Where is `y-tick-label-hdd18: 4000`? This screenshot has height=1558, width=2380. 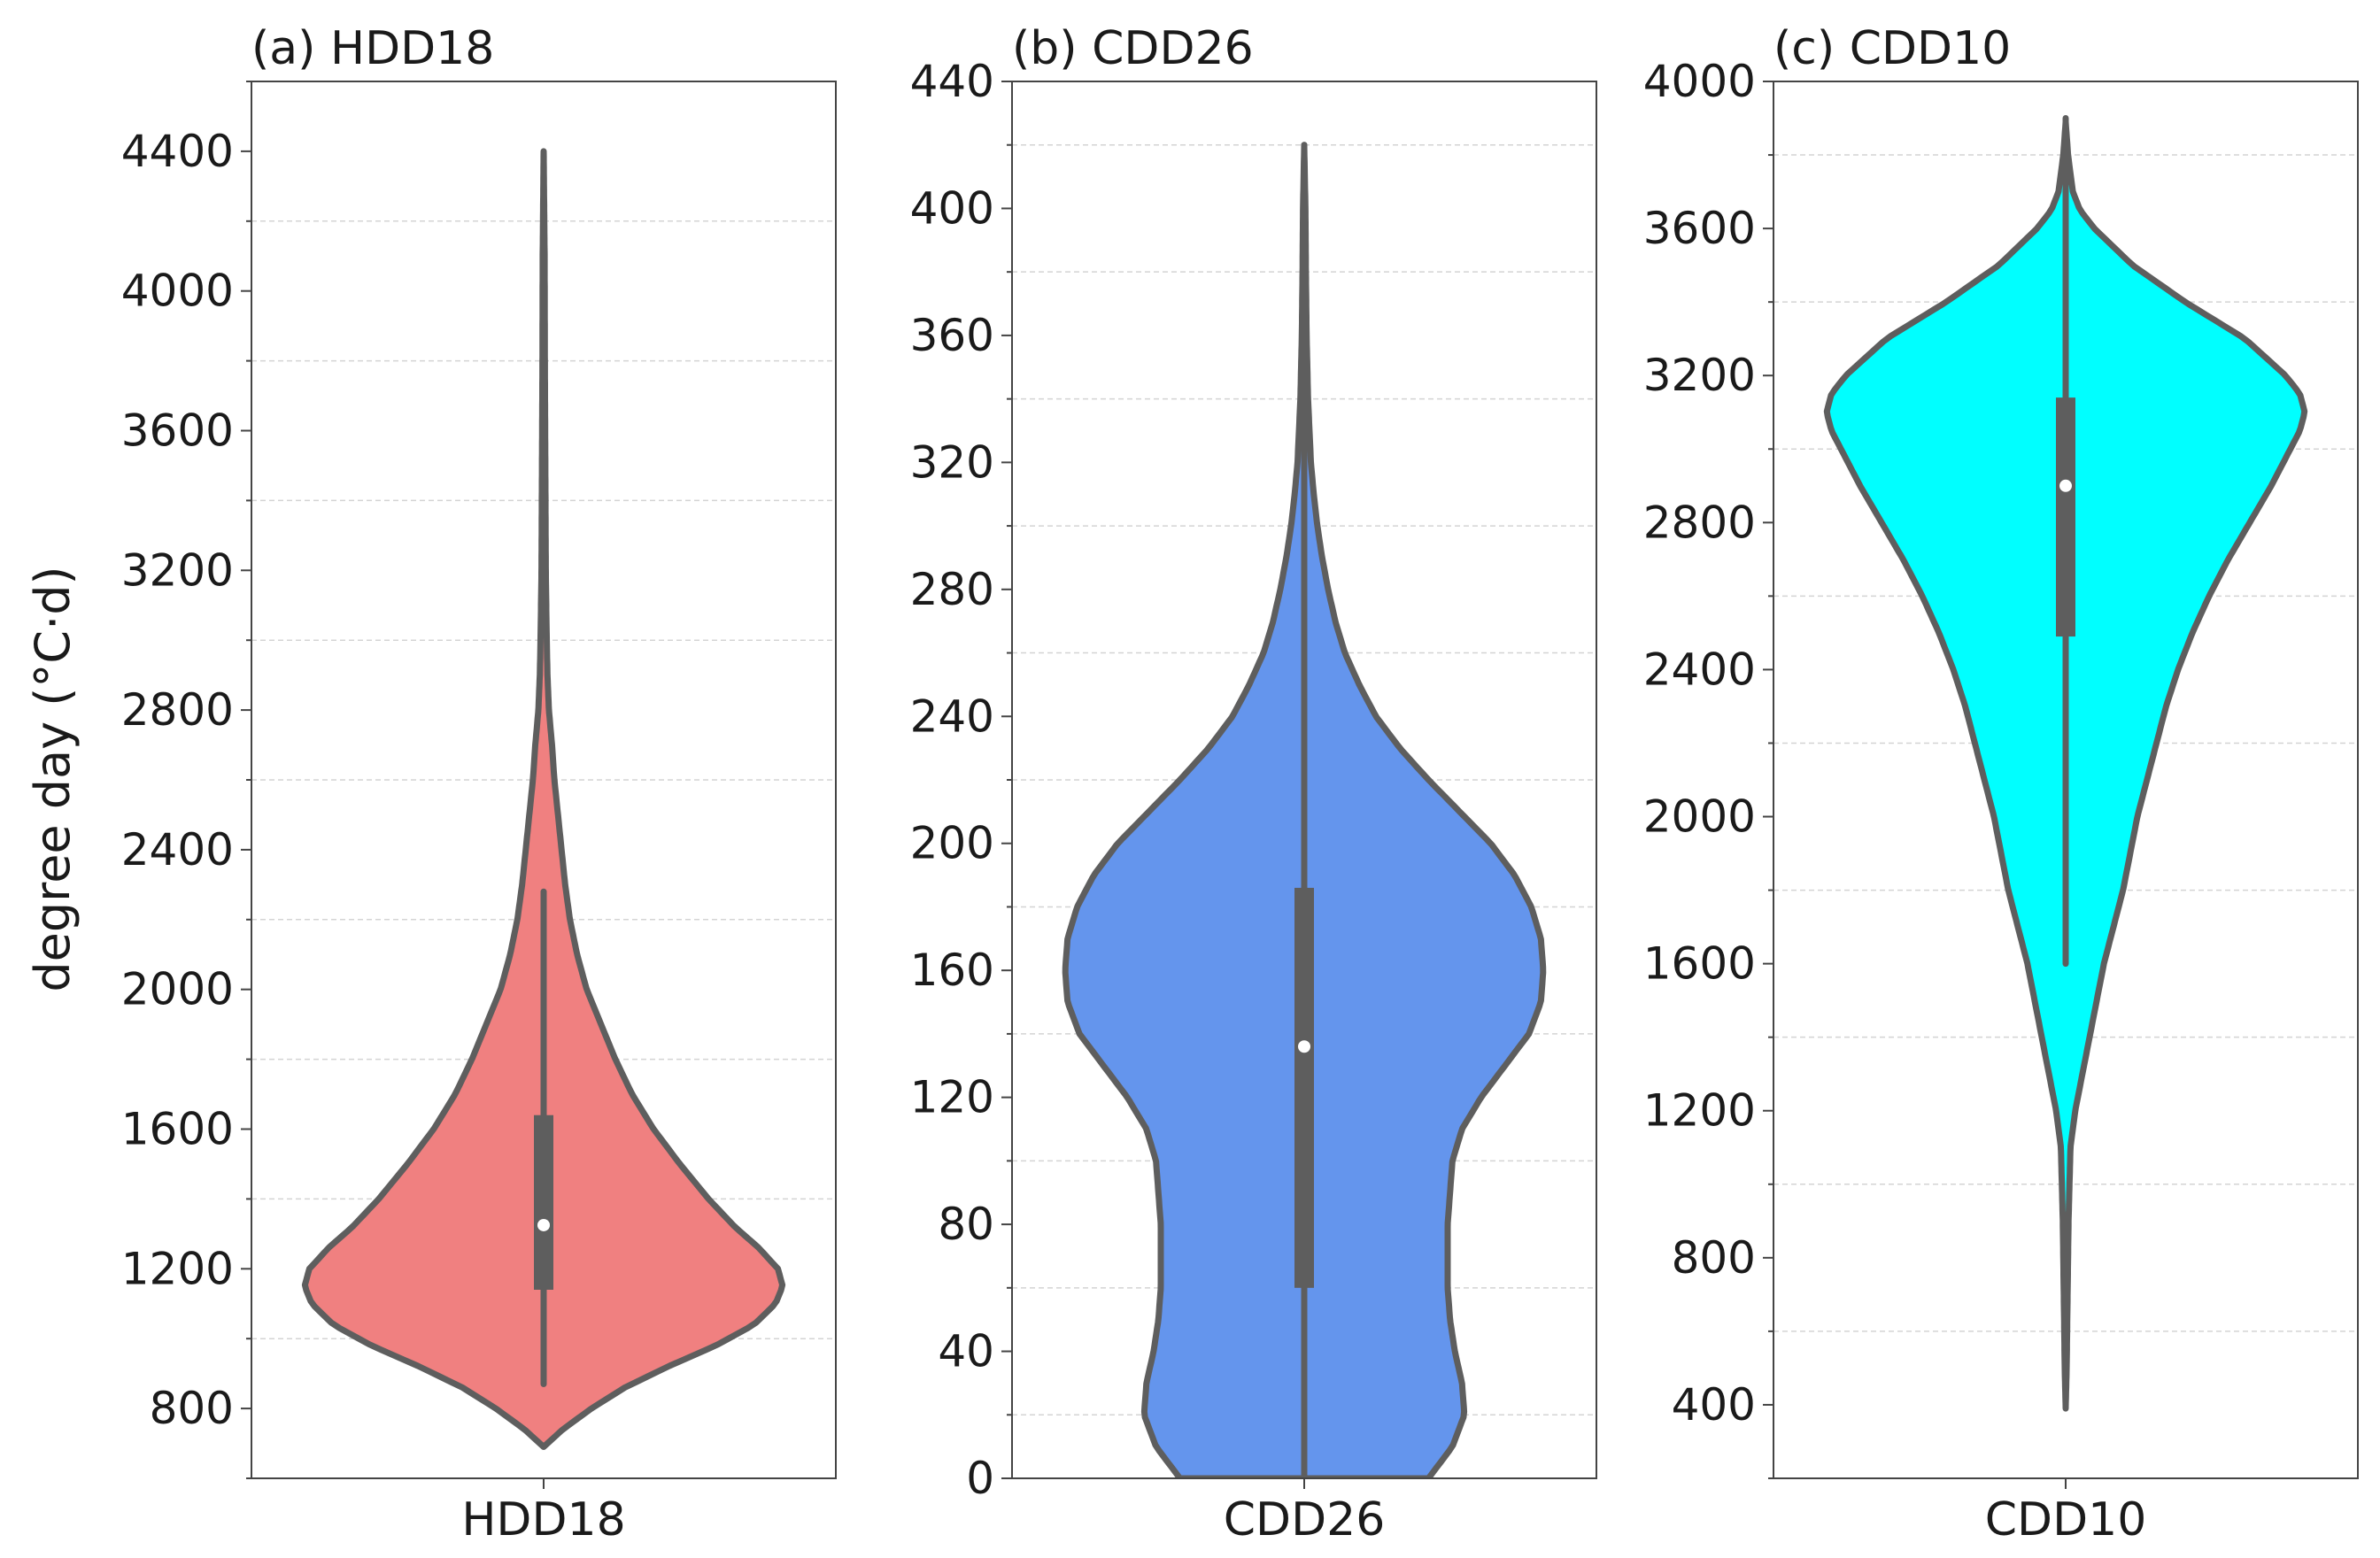 y-tick-label-hdd18: 4000 is located at coordinates (177, 291).